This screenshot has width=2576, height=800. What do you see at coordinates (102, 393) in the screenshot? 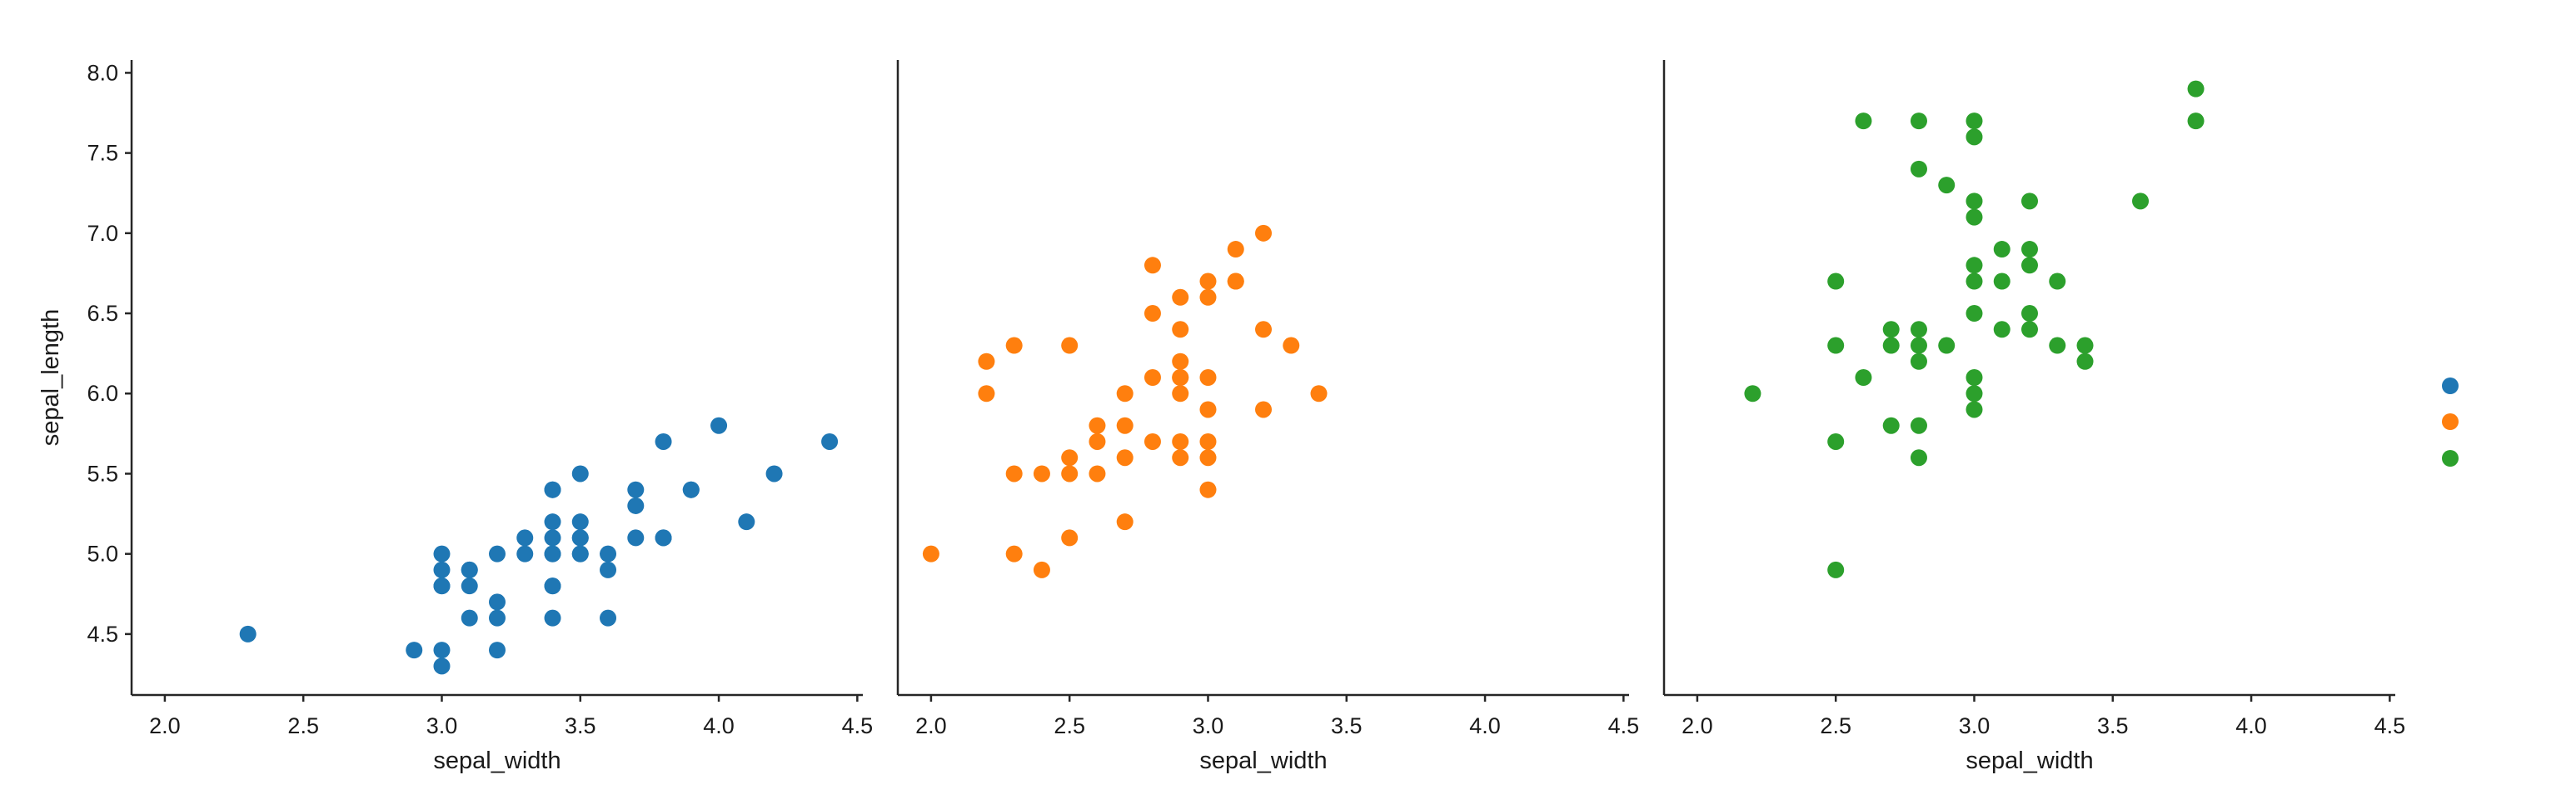
I see `y-tick-label: 6.0` at bounding box center [102, 393].